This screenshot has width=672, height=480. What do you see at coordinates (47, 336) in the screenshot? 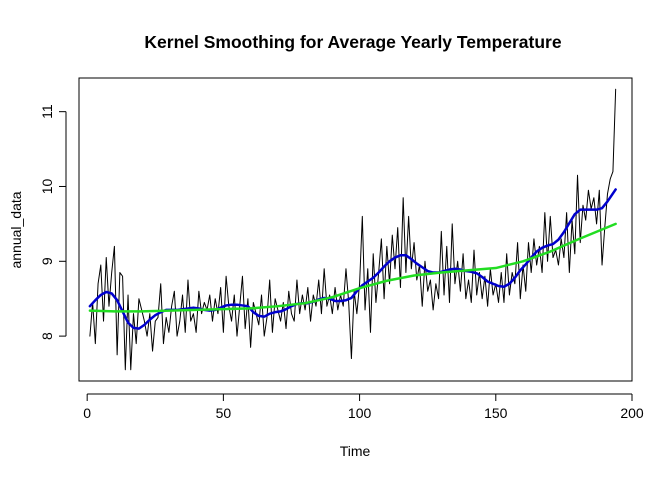
I see `y-tick-label: 8` at bounding box center [47, 336].